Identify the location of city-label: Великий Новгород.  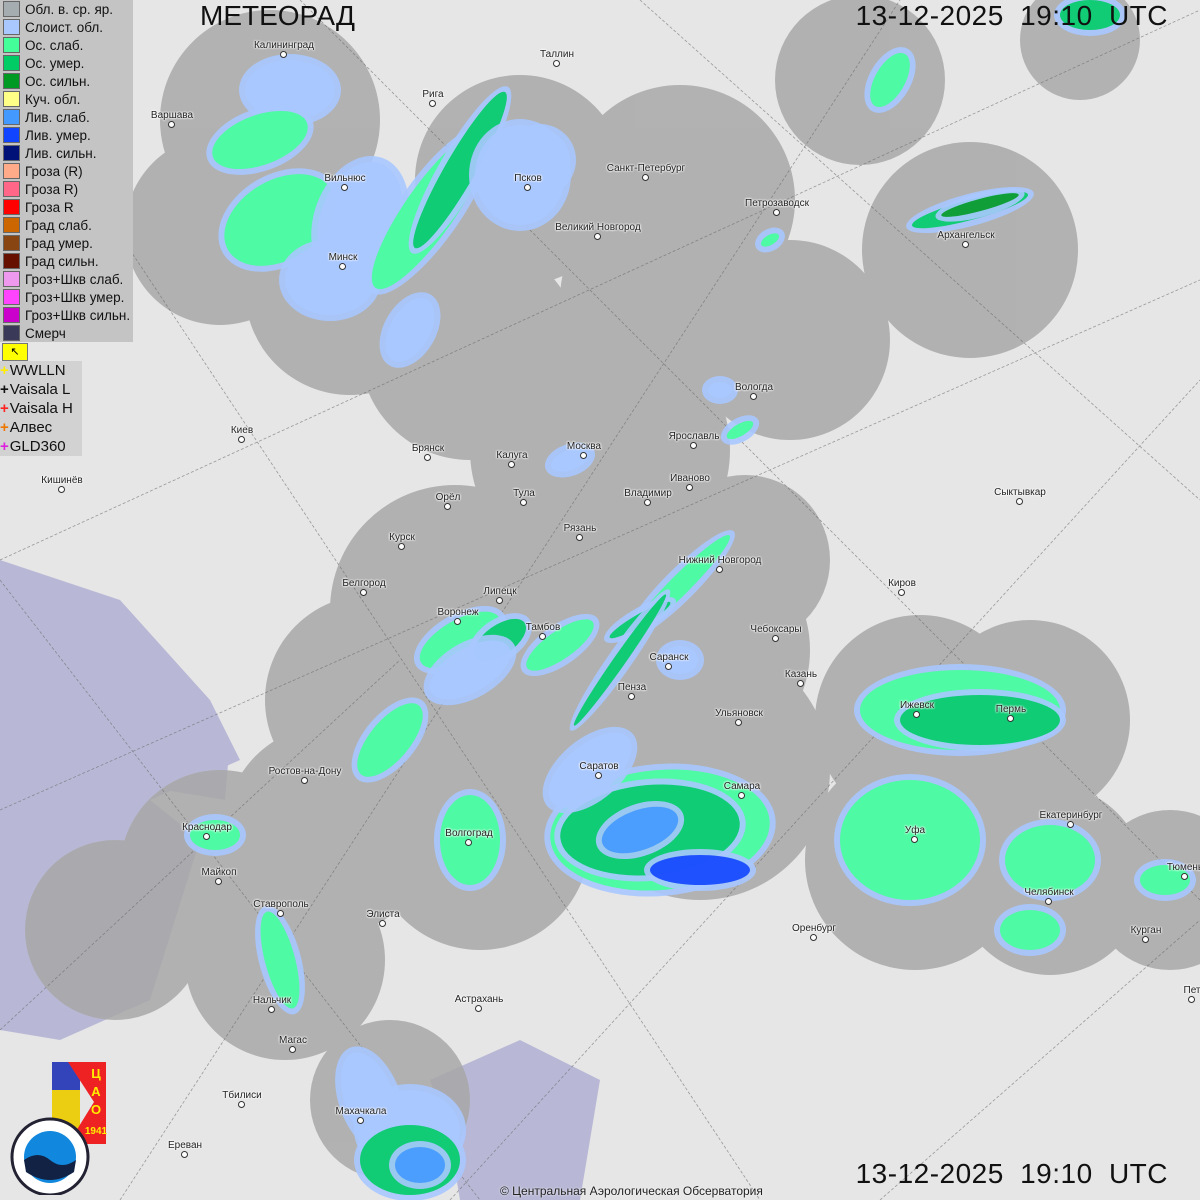
(598, 227).